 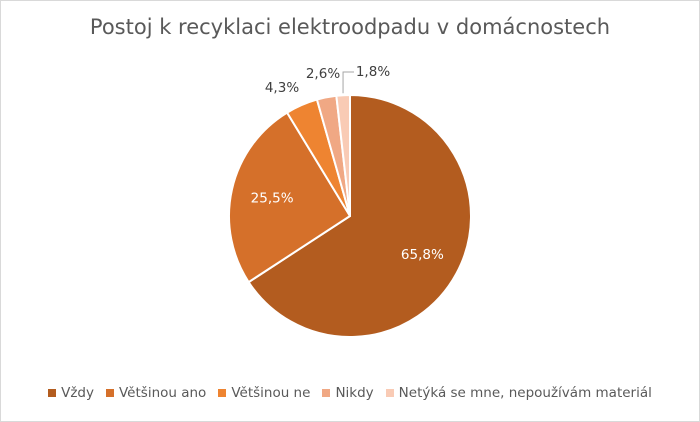 I want to click on legend-label: Vždy, so click(x=77, y=393).